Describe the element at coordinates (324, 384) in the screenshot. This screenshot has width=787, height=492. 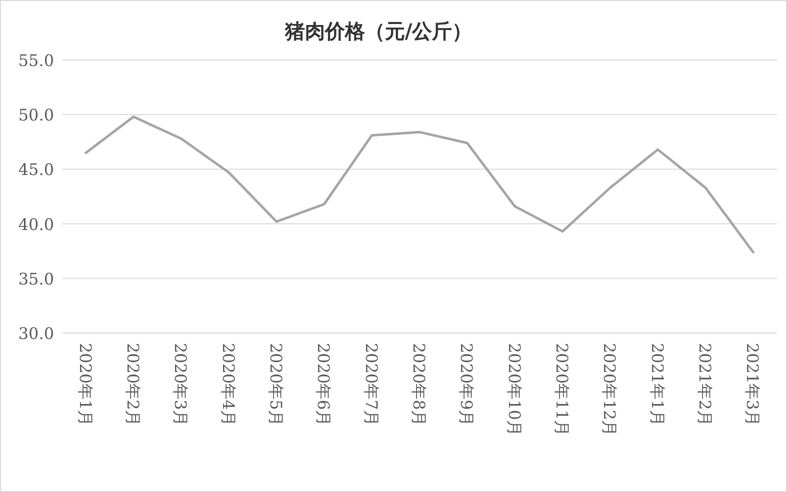
I see `x-tick-label: 2020年6月` at that location.